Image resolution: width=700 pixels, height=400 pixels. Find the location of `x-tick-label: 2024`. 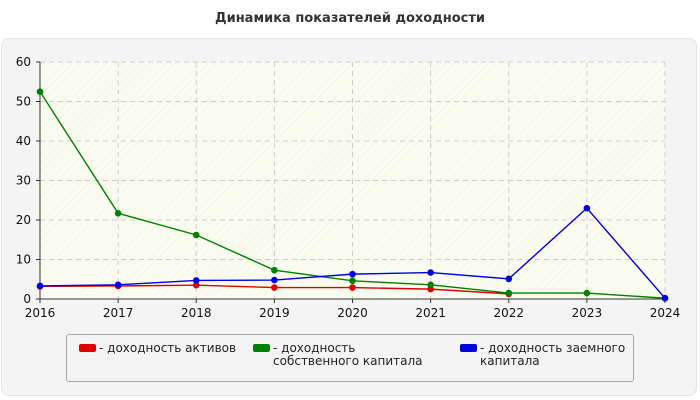

x-tick-label: 2024 is located at coordinates (665, 313).